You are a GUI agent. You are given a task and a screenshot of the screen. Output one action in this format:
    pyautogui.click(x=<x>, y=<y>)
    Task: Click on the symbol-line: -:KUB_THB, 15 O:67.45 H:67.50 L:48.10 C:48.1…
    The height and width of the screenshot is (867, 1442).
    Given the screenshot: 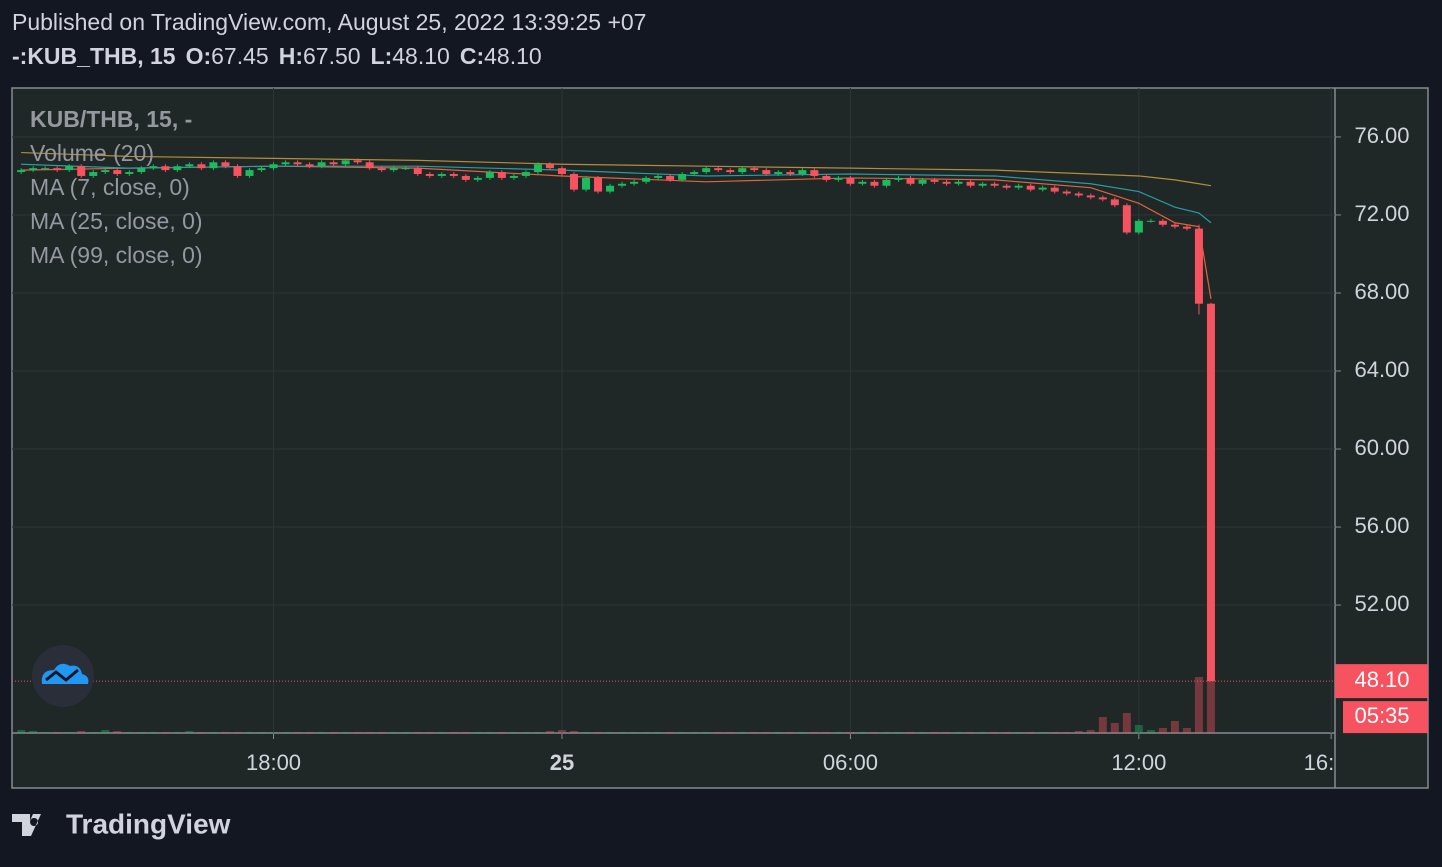 What is the action you would take?
    pyautogui.click(x=277, y=56)
    